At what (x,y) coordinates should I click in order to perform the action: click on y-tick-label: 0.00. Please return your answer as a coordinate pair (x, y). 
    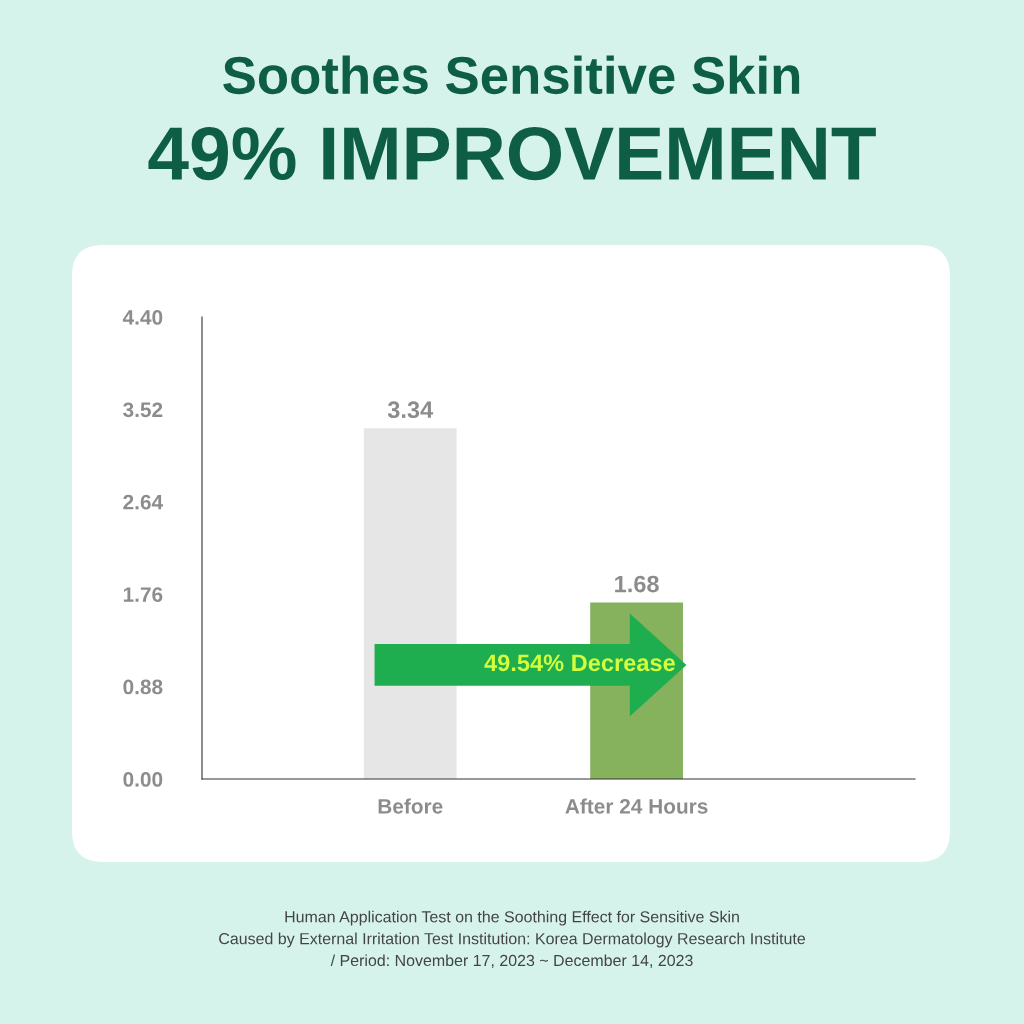
    Looking at the image, I should click on (143, 779).